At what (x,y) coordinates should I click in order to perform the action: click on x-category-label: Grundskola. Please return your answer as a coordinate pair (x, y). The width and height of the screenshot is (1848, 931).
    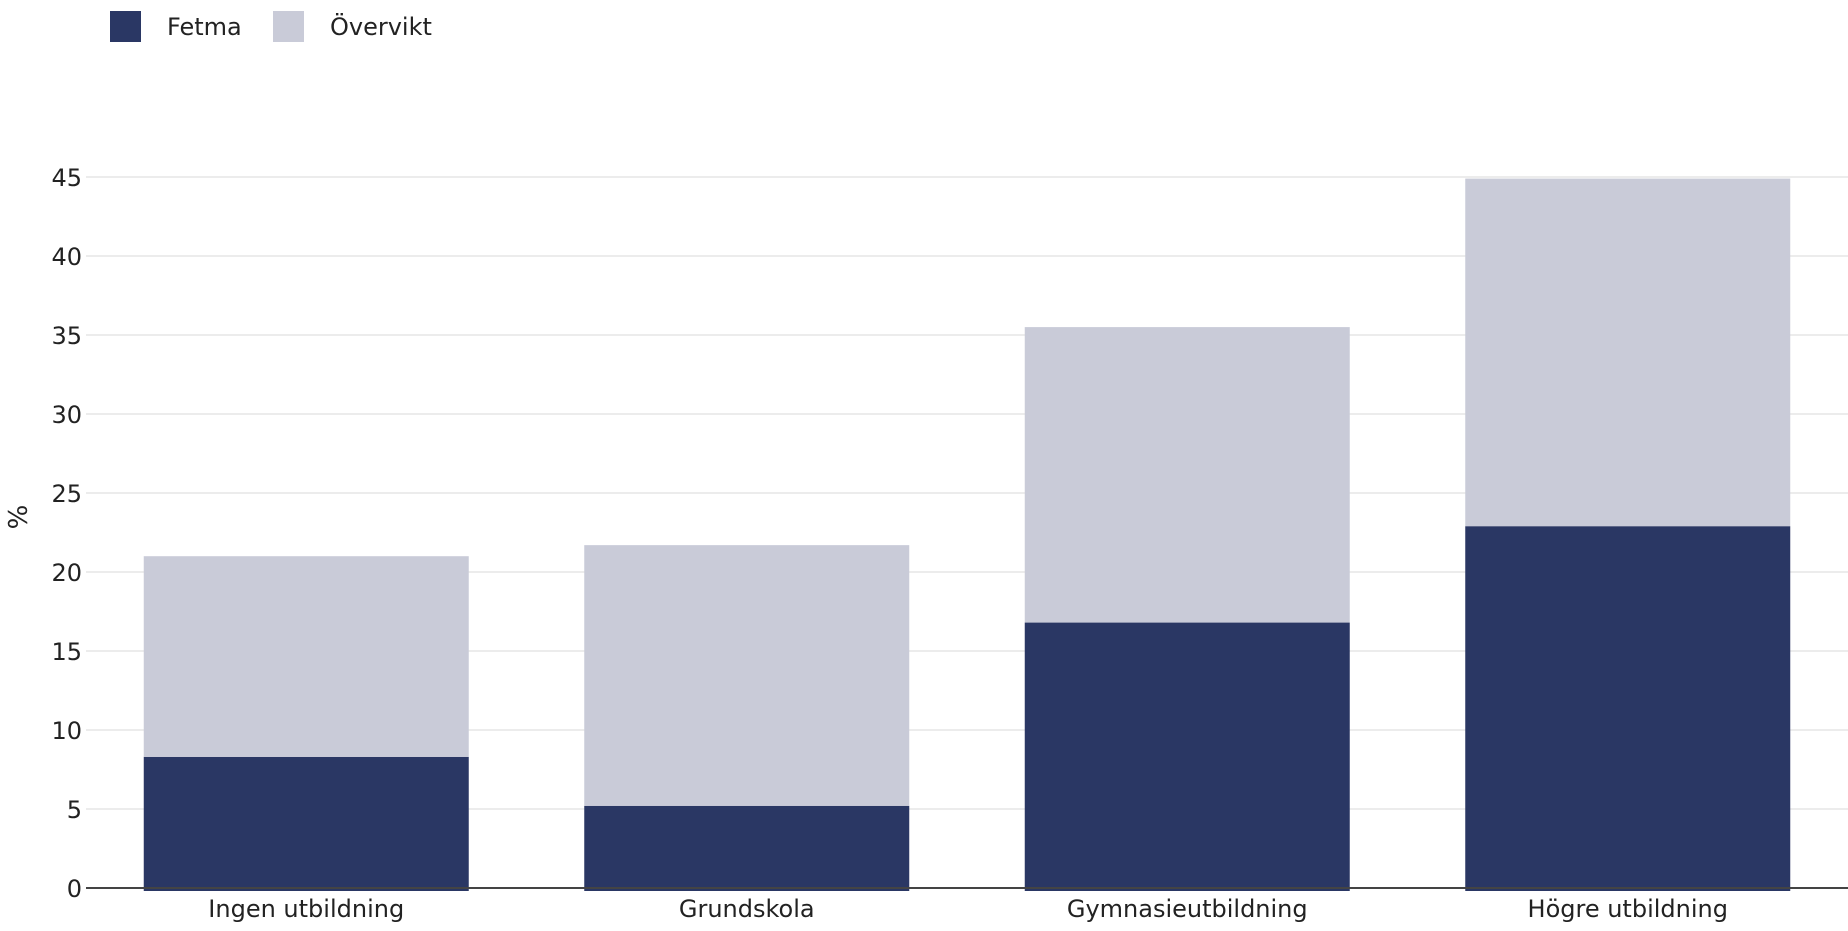
    Looking at the image, I should click on (747, 909).